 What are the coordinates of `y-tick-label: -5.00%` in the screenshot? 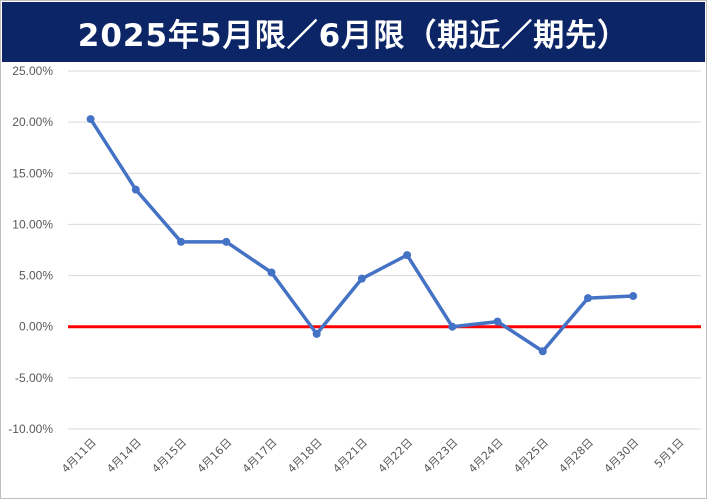 It's located at (34, 378).